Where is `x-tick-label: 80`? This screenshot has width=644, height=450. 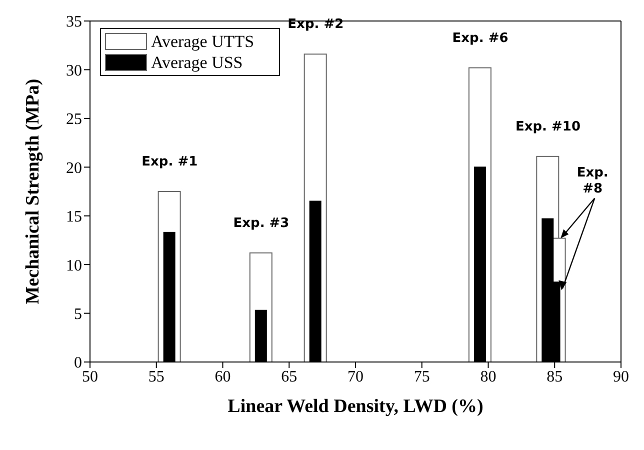 x-tick-label: 80 is located at coordinates (488, 377).